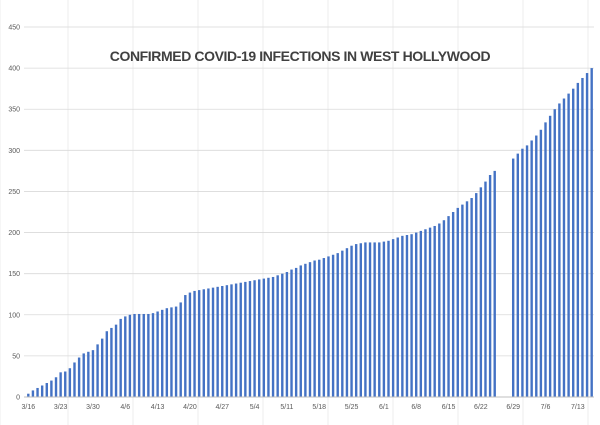 The image size is (600, 425). What do you see at coordinates (384, 407) in the screenshot?
I see `x-tick-label: 6/1` at bounding box center [384, 407].